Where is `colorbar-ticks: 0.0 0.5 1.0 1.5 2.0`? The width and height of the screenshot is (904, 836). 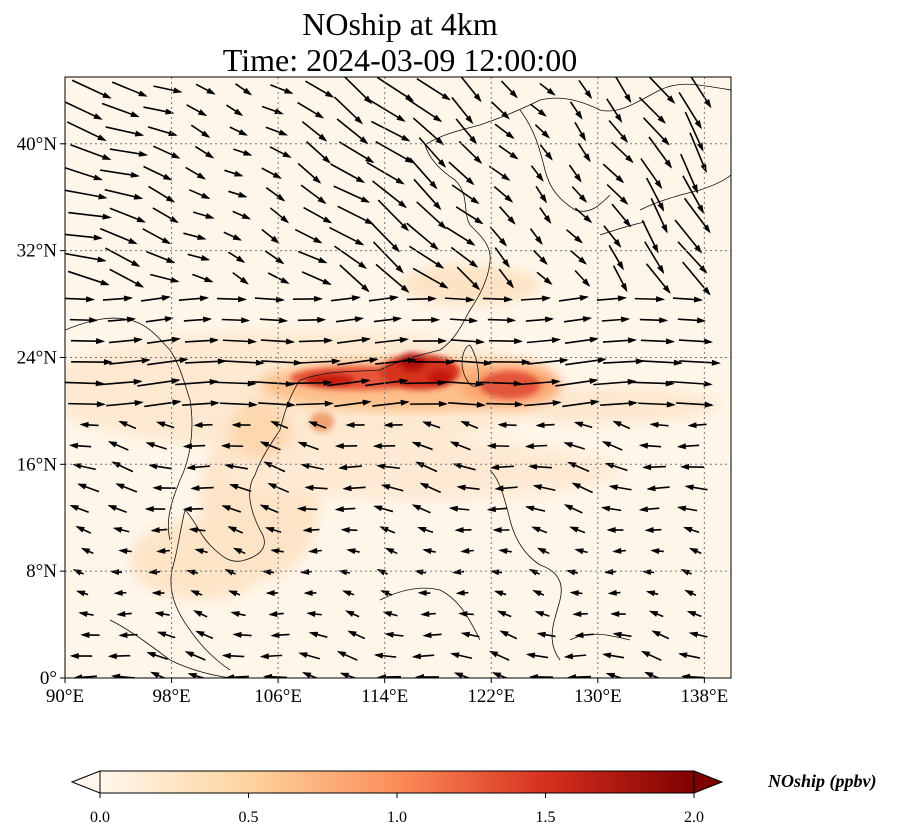 colorbar-ticks: 0.0 0.5 1.0 1.5 2.0 is located at coordinates (397, 809).